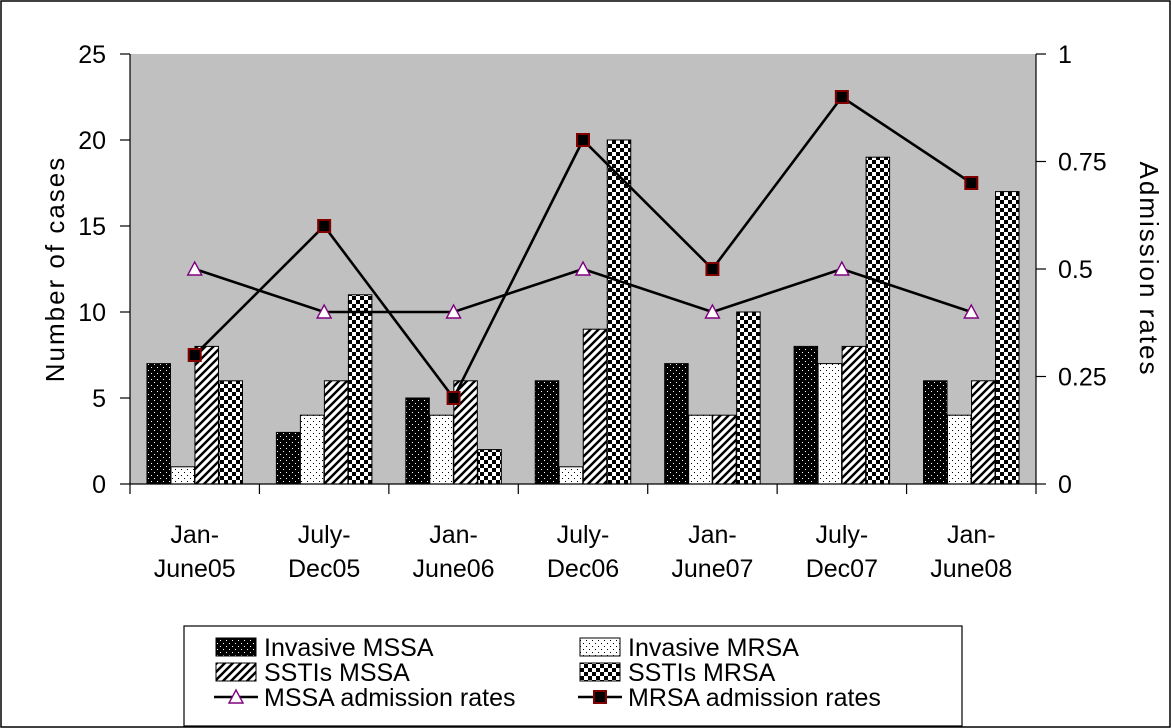 The width and height of the screenshot is (1171, 728). What do you see at coordinates (92, 55) in the screenshot?
I see `y-tick-label: 25` at bounding box center [92, 55].